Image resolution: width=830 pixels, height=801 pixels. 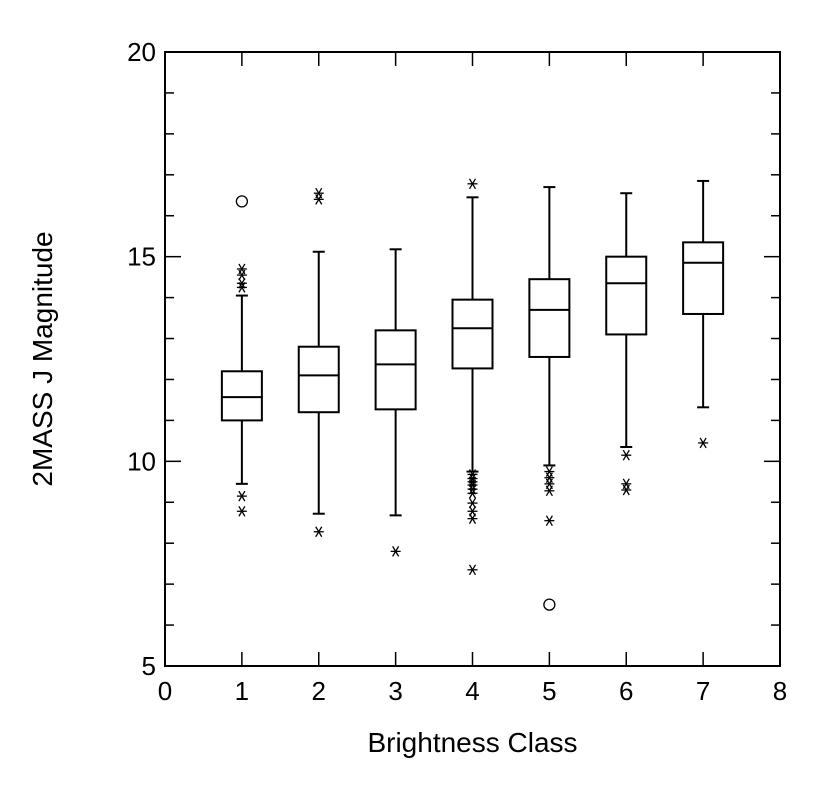 I want to click on y-tick-label: 10, so click(x=141, y=461).